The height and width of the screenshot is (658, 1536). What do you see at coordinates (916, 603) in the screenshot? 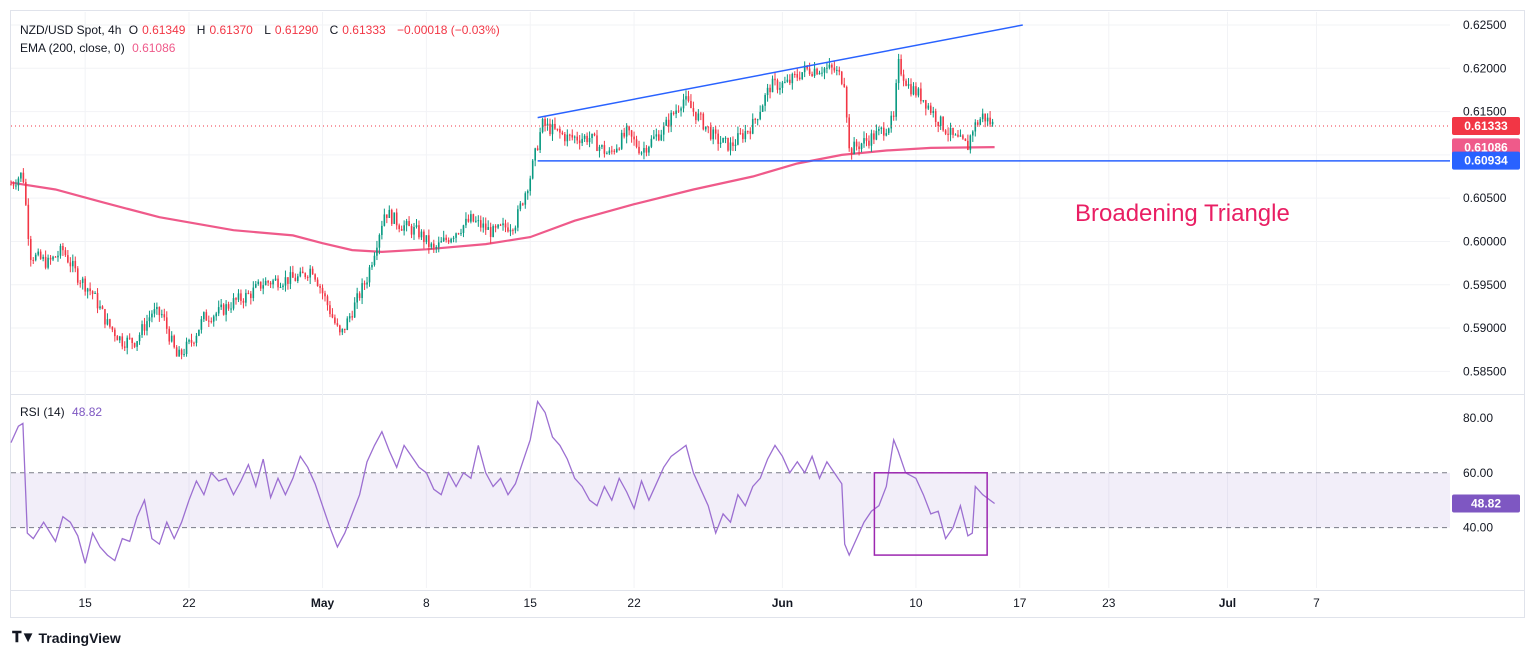
I see `time-tick-label: 10` at bounding box center [916, 603].